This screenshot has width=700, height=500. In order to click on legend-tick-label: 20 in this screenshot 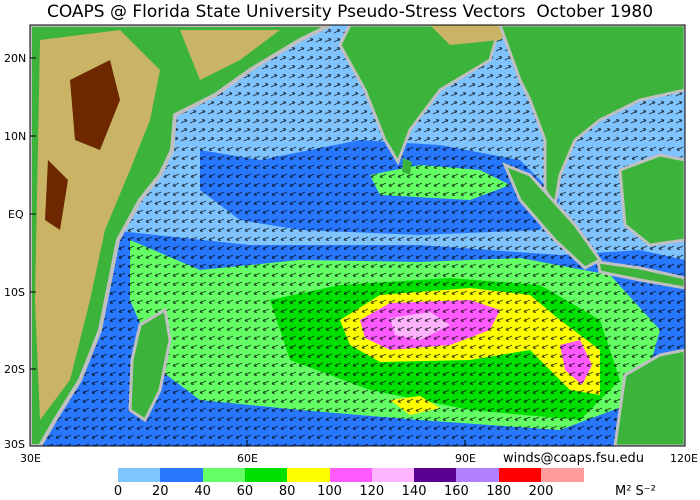, I will do `click(160, 491)`.